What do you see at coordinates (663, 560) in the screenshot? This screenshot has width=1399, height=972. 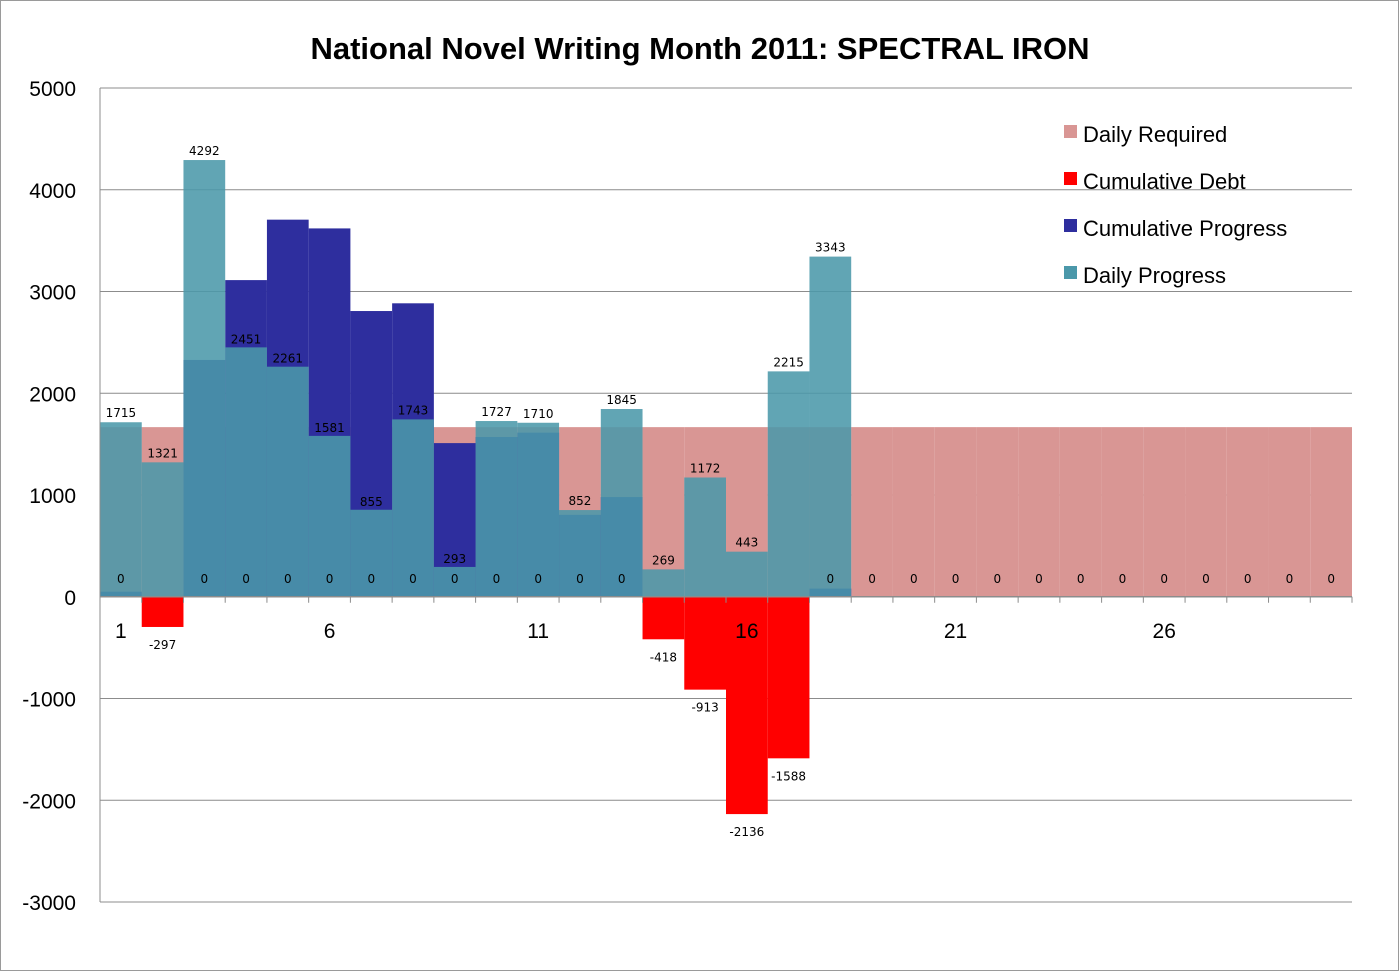 I see `data-label: 269` at bounding box center [663, 560].